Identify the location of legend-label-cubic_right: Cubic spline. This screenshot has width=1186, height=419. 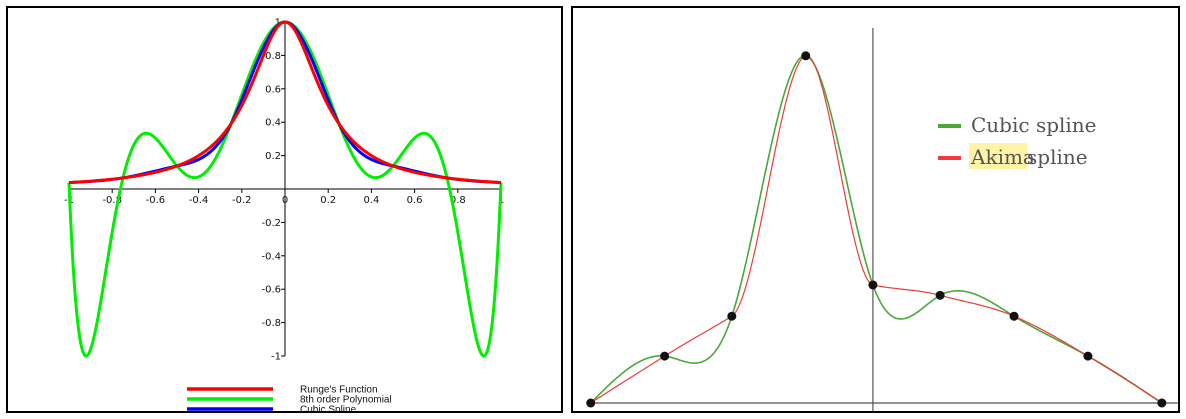
(1034, 125).